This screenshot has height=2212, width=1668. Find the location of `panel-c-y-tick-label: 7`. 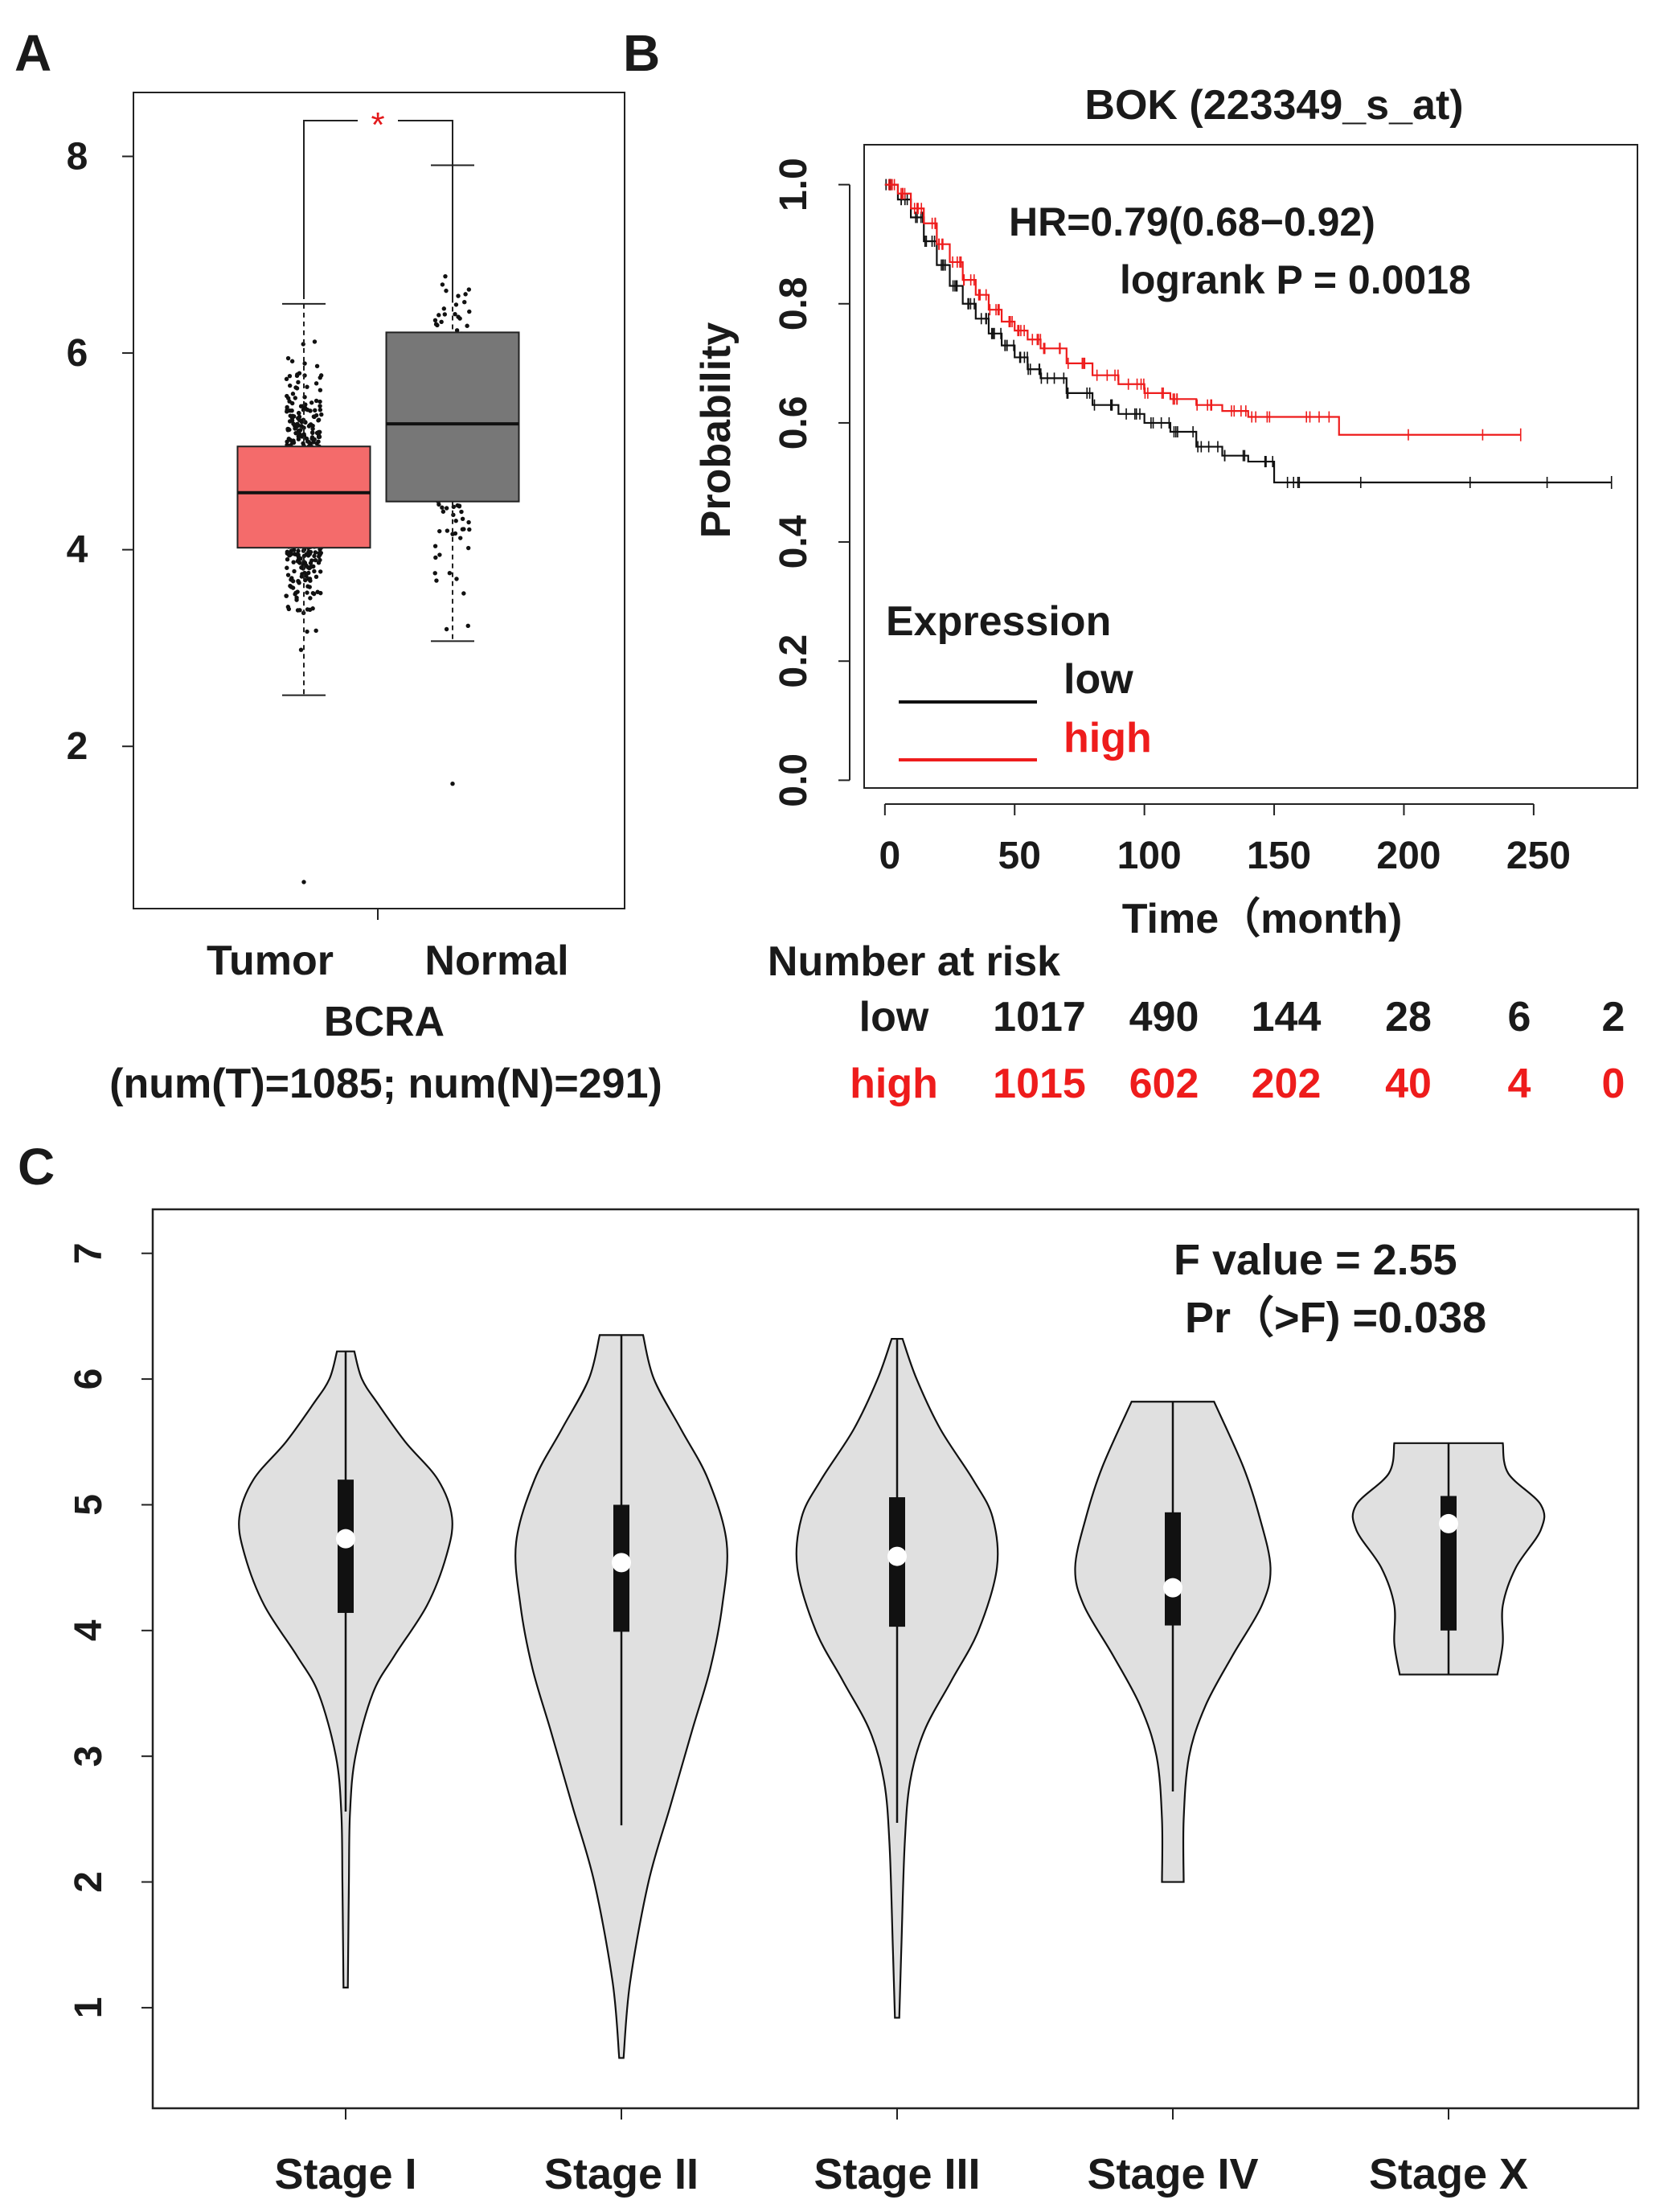

panel-c-y-tick-label: 7 is located at coordinates (89, 1253).